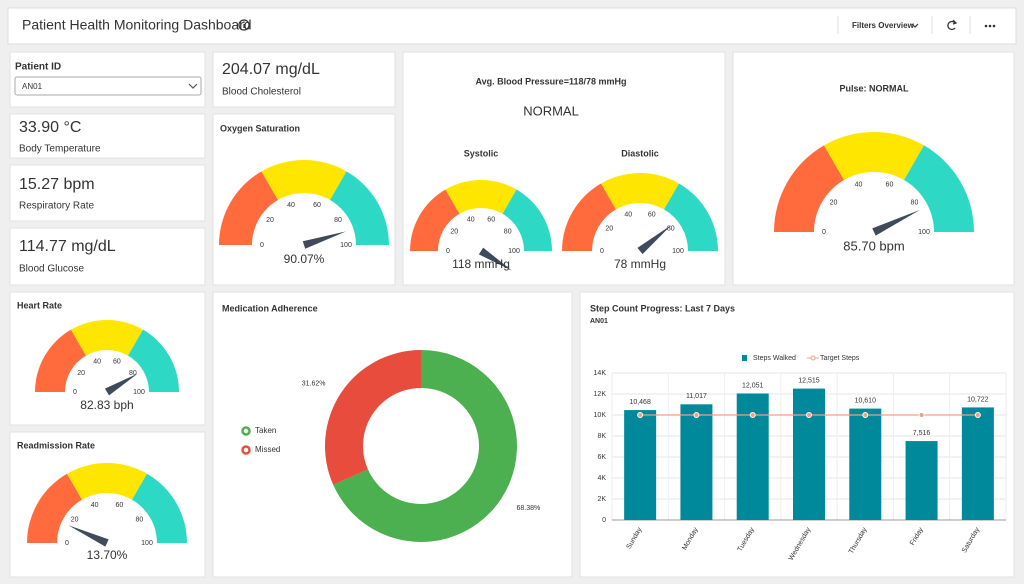 The image size is (1024, 584). What do you see at coordinates (883, 25) in the screenshot?
I see `filters-button: Filters Overview` at bounding box center [883, 25].